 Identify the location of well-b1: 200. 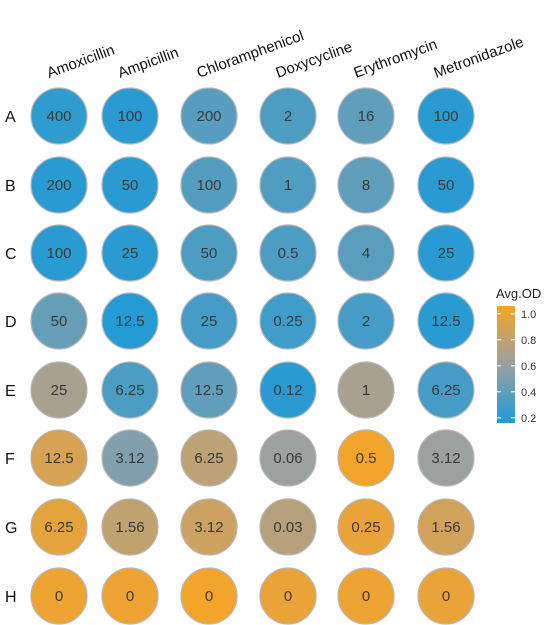
(59, 185).